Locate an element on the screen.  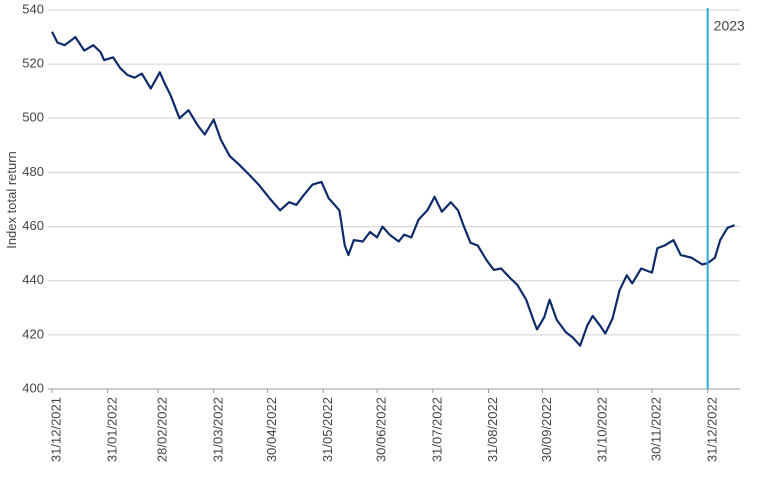
annotation-label: 2023 is located at coordinates (729, 26).